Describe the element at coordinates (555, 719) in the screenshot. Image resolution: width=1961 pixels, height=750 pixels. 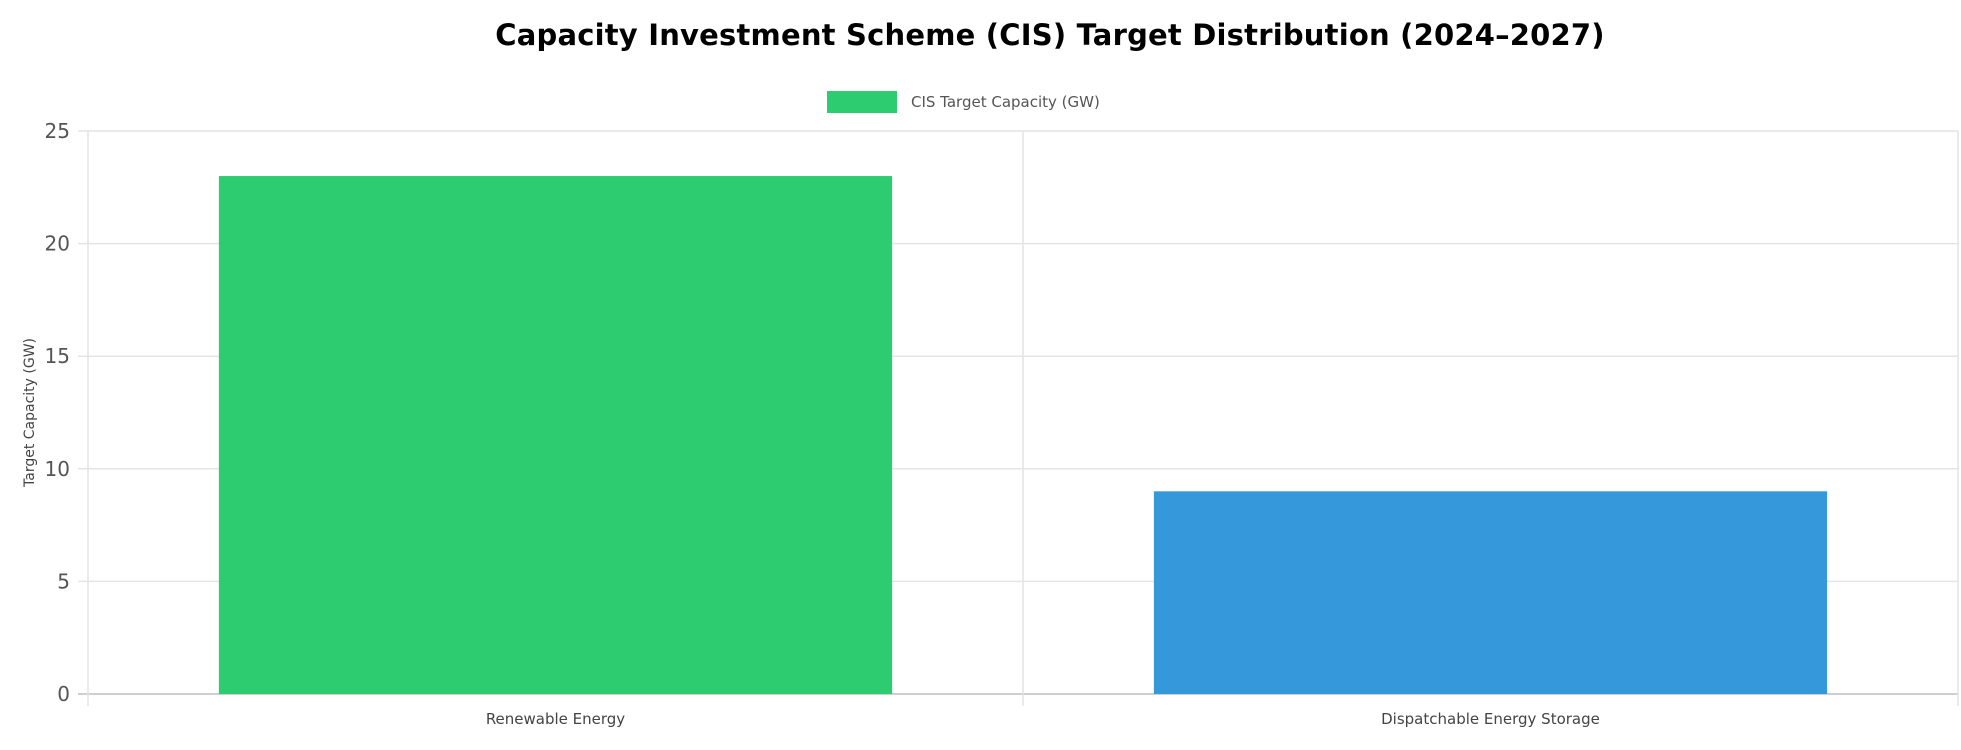
I see `x-tick-label: Renewable Energy` at that location.